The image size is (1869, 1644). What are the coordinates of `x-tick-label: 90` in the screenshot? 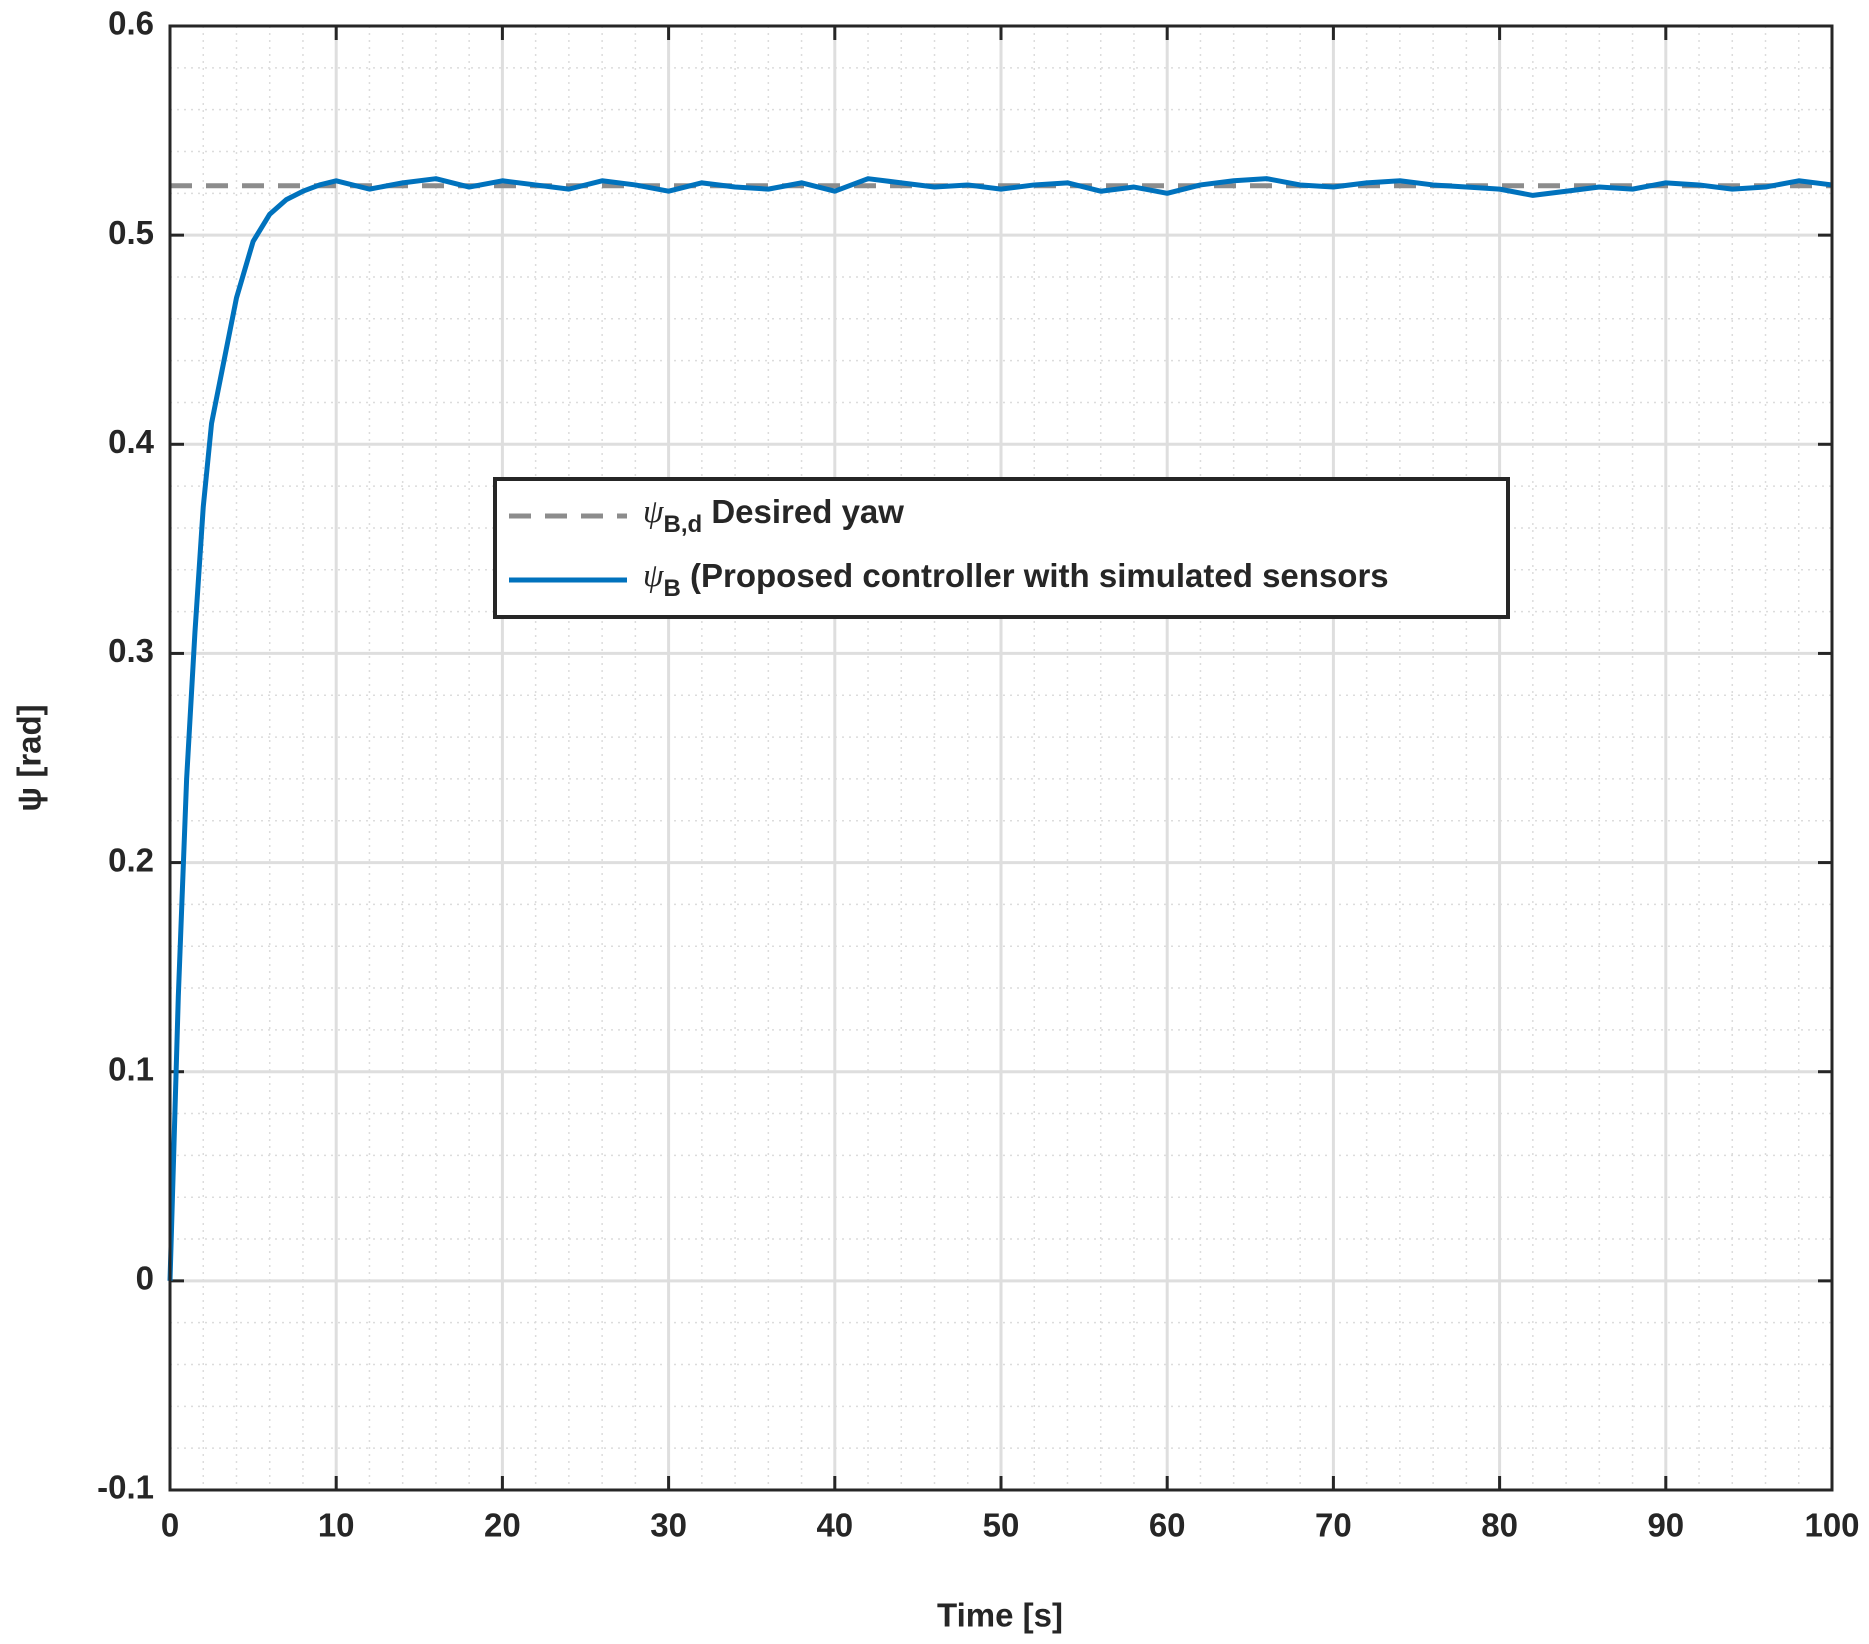 It's located at (1665, 1525).